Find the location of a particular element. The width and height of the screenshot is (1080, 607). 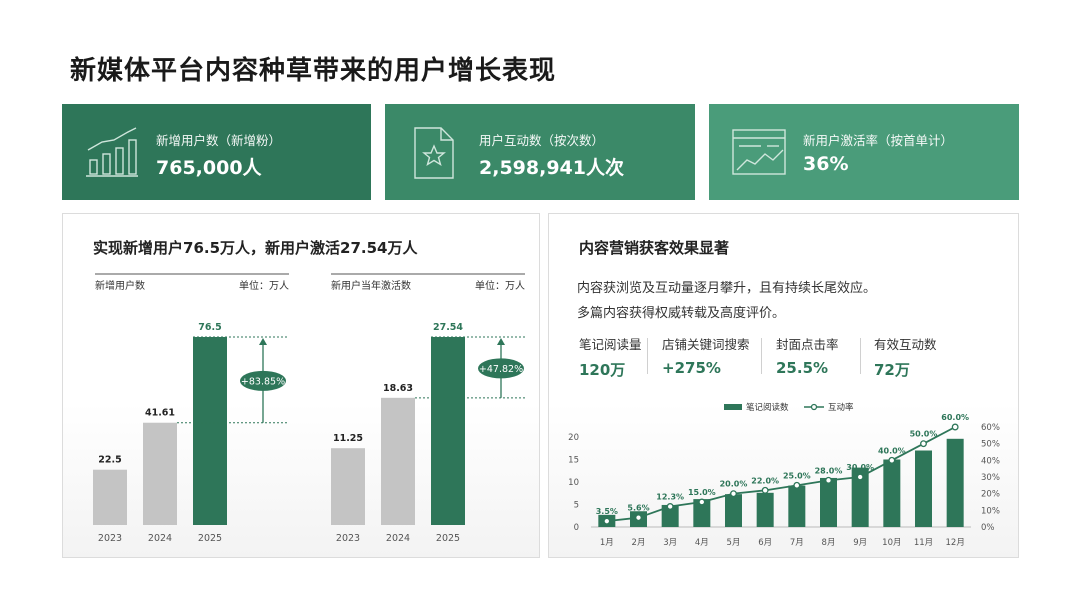

line-data-label: 28.0% is located at coordinates (829, 470).